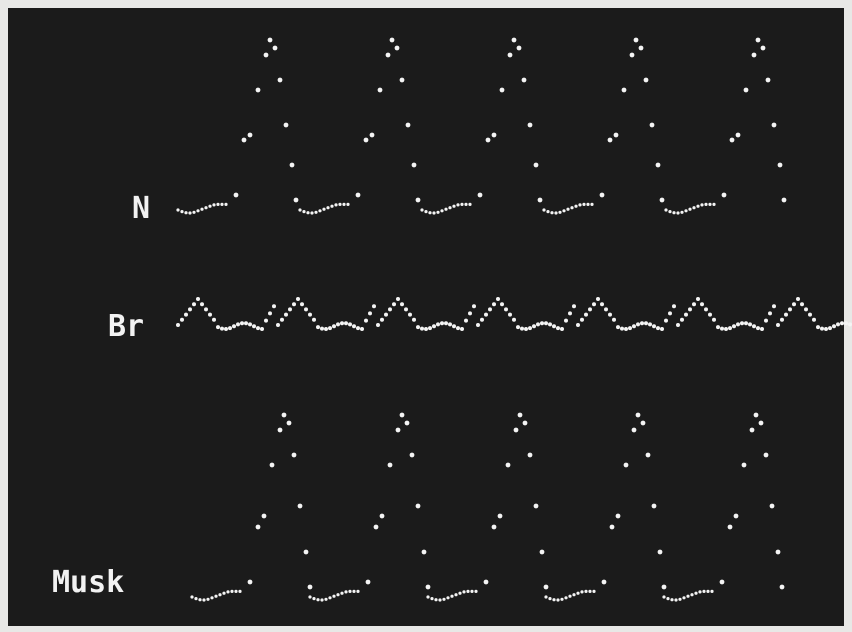 The width and height of the screenshot is (852, 632). What do you see at coordinates (126, 326) in the screenshot?
I see `trace-label: Br` at bounding box center [126, 326].